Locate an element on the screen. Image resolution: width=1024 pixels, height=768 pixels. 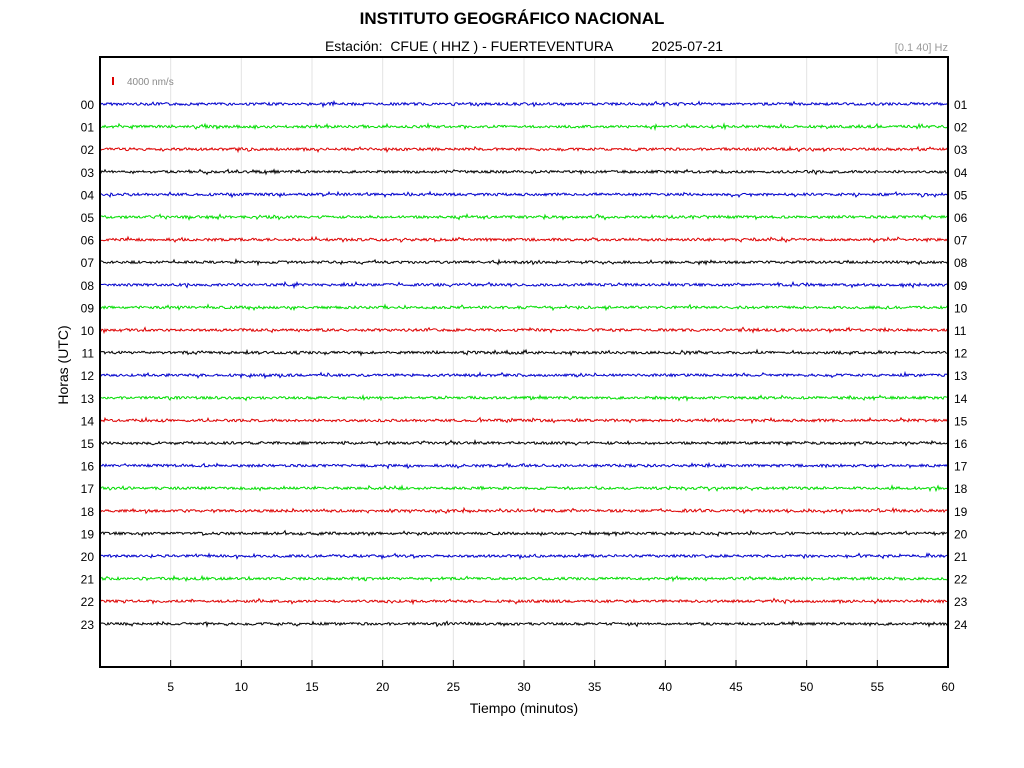
x-tick-label: 35 is located at coordinates (595, 687).